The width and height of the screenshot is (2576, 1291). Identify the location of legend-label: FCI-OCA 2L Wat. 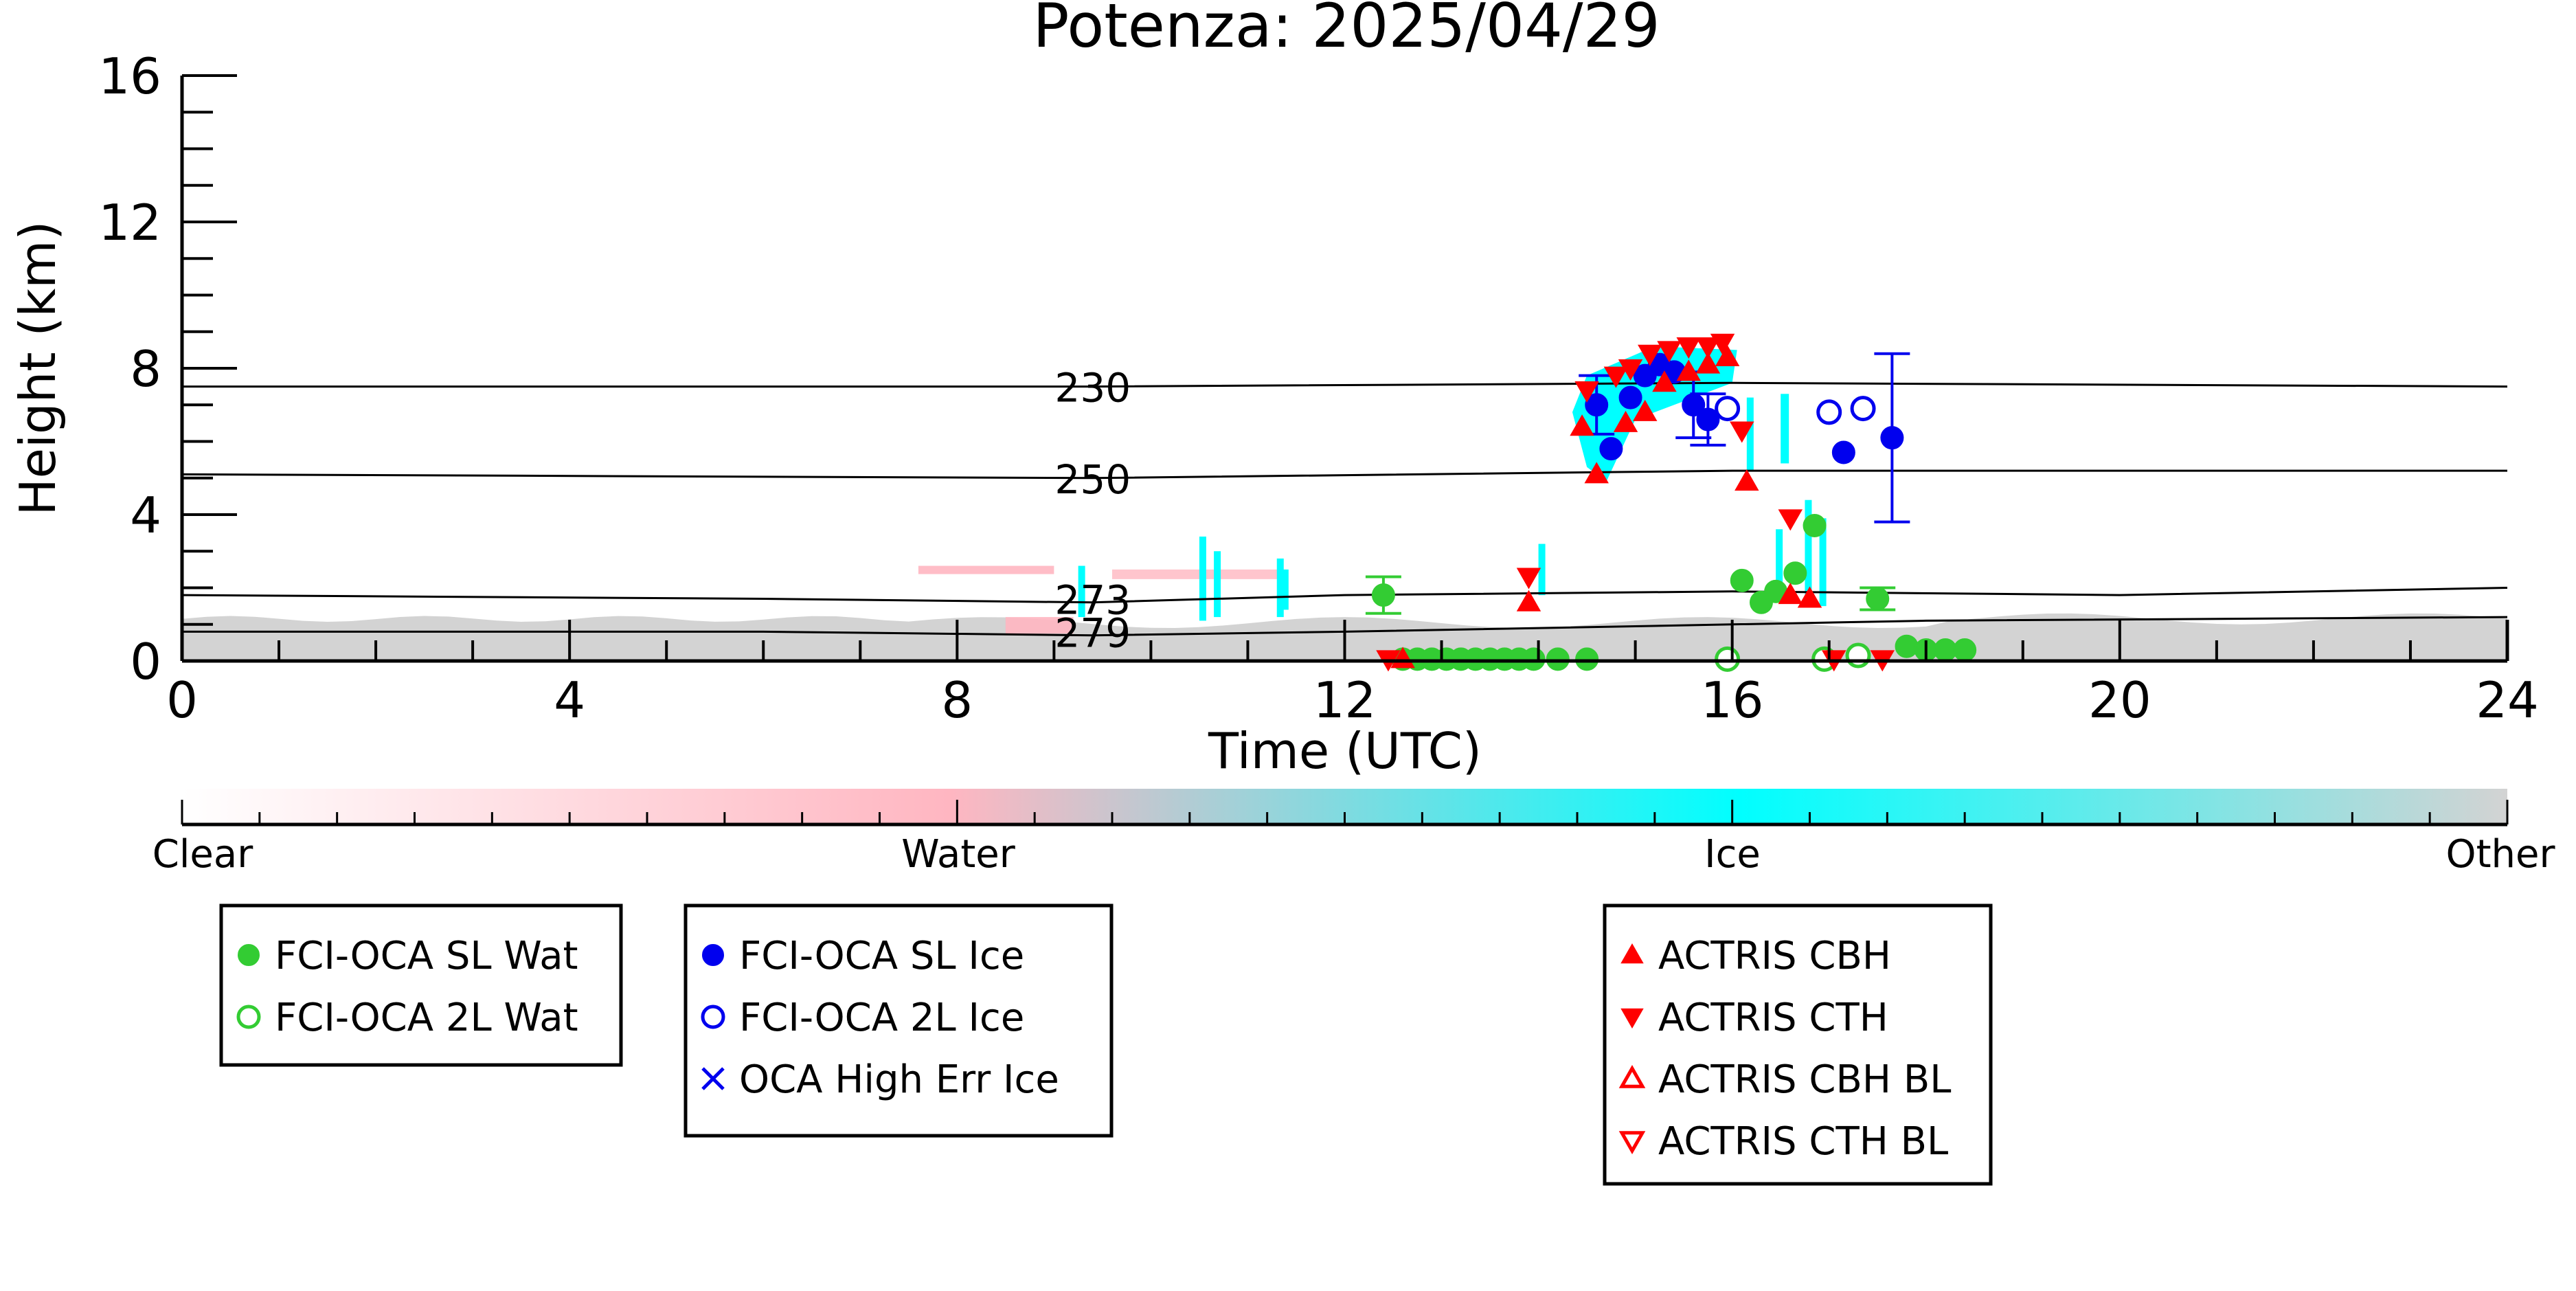
(426, 1018).